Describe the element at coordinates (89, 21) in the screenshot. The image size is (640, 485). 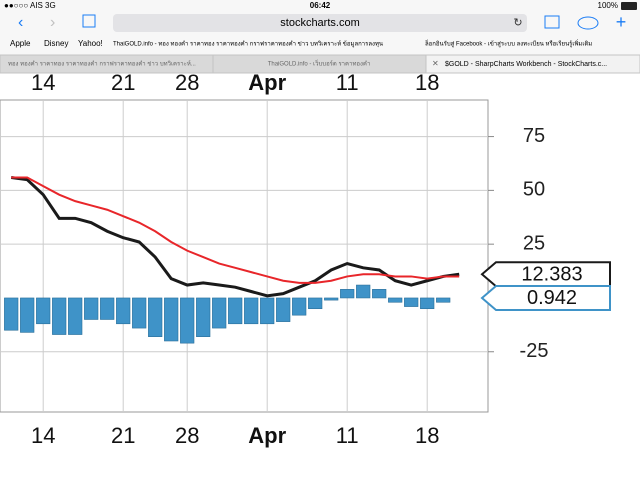
I see `share-button` at that location.